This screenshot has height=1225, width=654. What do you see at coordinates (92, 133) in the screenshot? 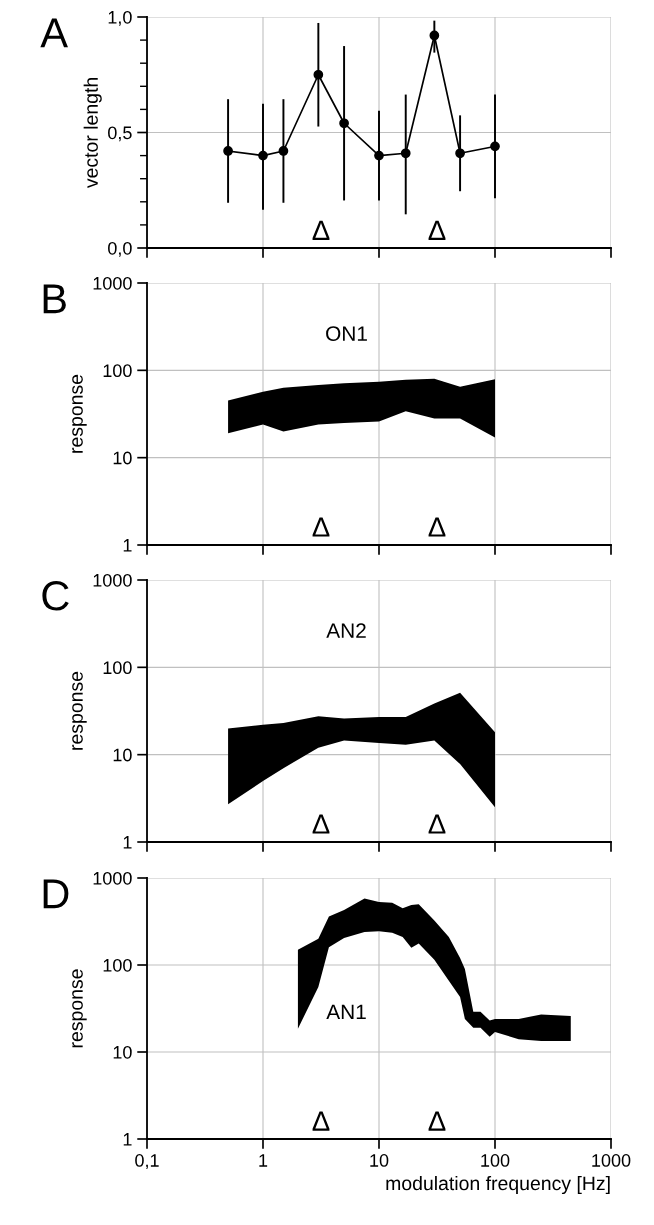
I see `y-axis-title: vector length` at bounding box center [92, 133].